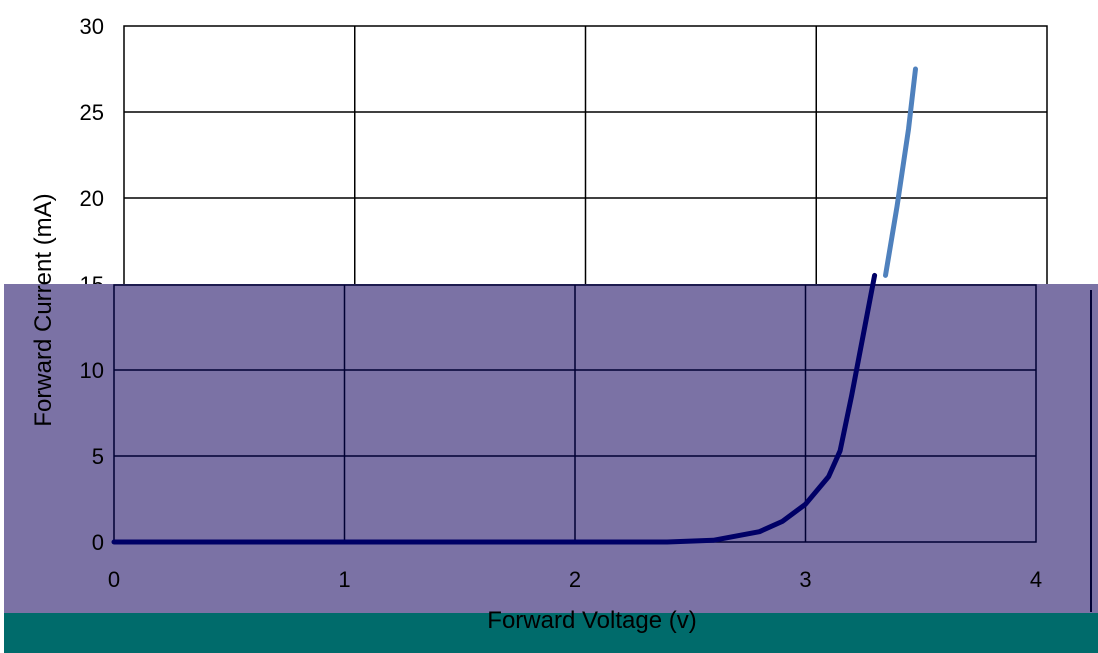 The image size is (1098, 653). I want to click on x-tick-label: 3, so click(805, 579).